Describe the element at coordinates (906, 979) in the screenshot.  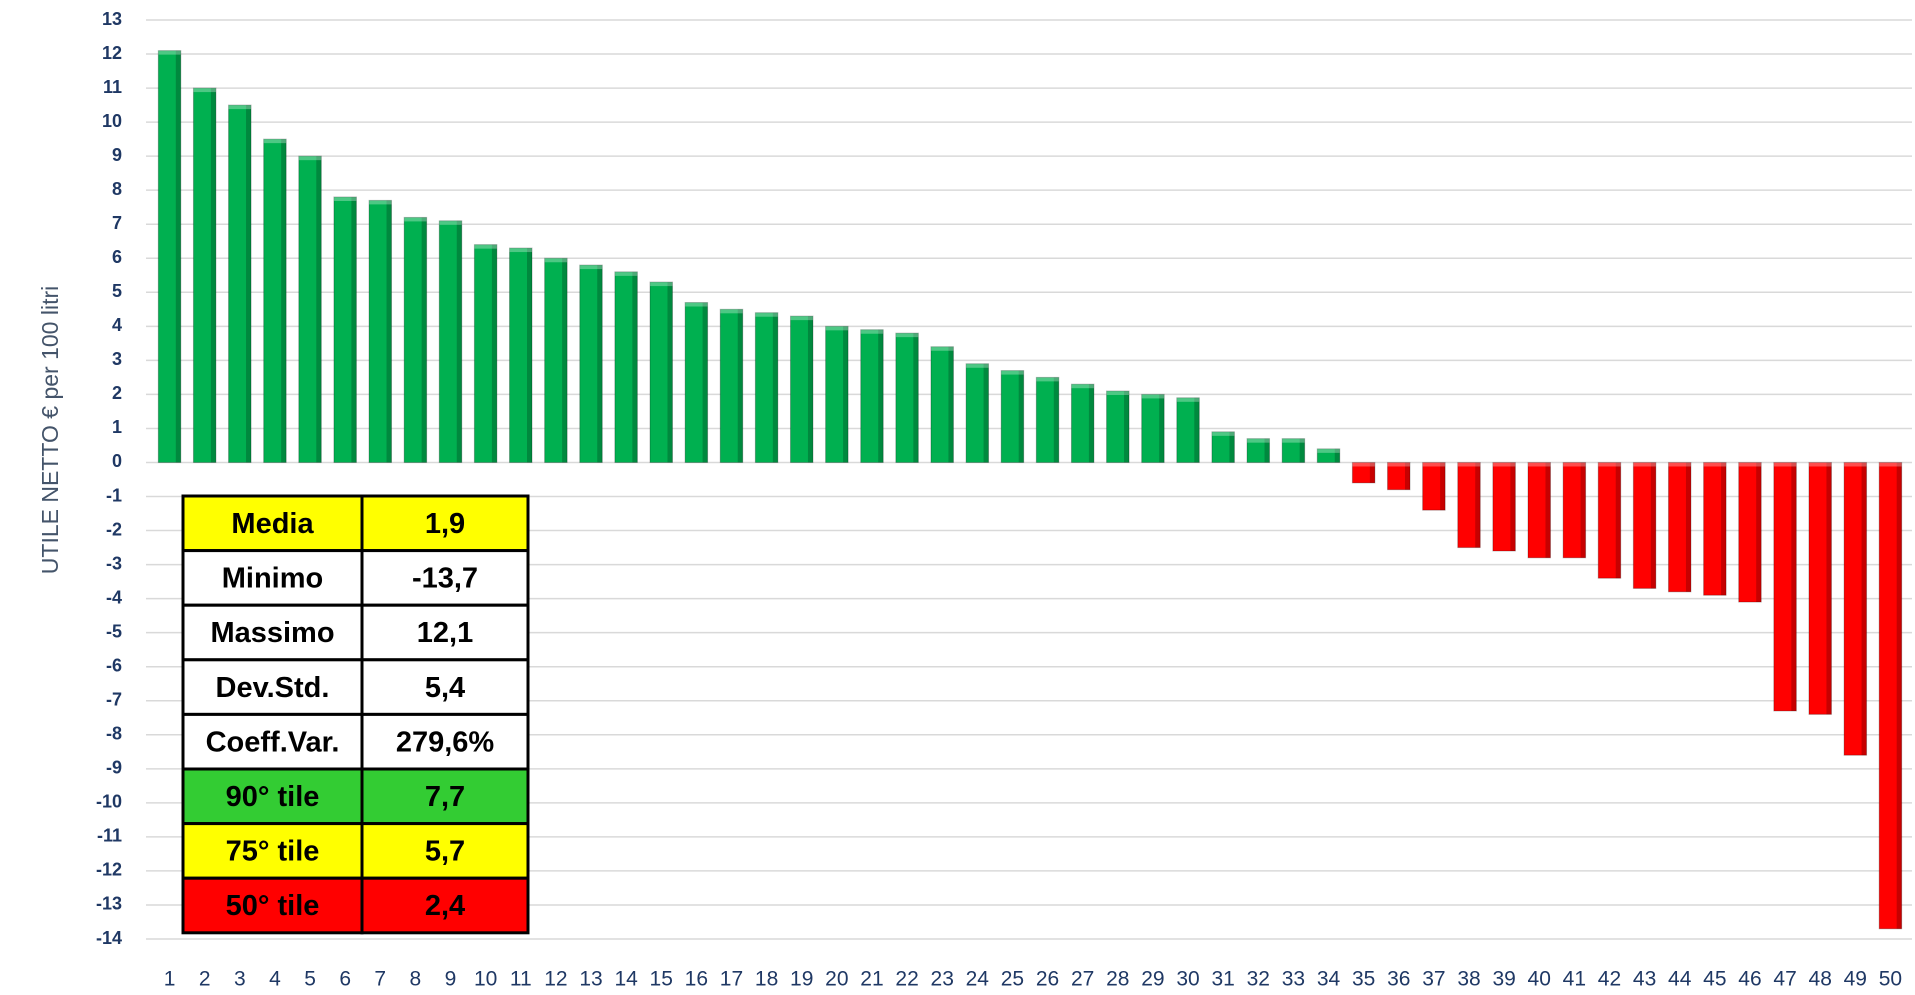
I see `x-tick-label: 22` at that location.